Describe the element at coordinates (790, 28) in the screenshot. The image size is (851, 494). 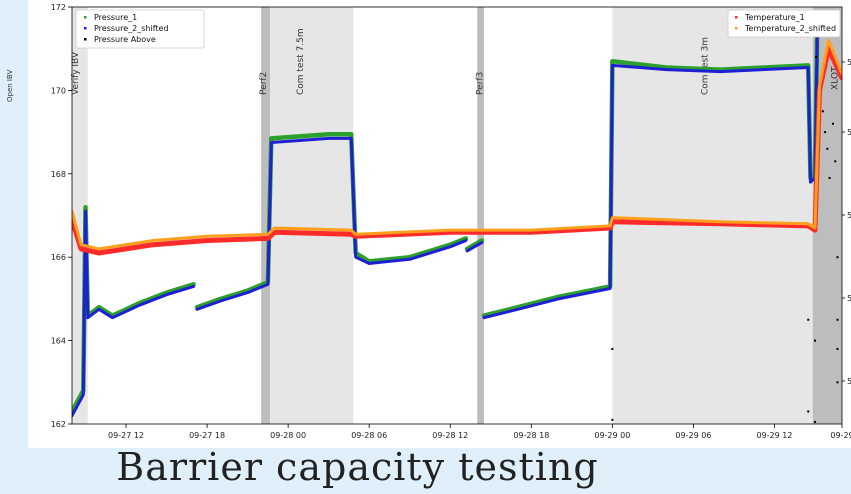
I see `legend-right-label-1: Temperature_2_shifted` at that location.